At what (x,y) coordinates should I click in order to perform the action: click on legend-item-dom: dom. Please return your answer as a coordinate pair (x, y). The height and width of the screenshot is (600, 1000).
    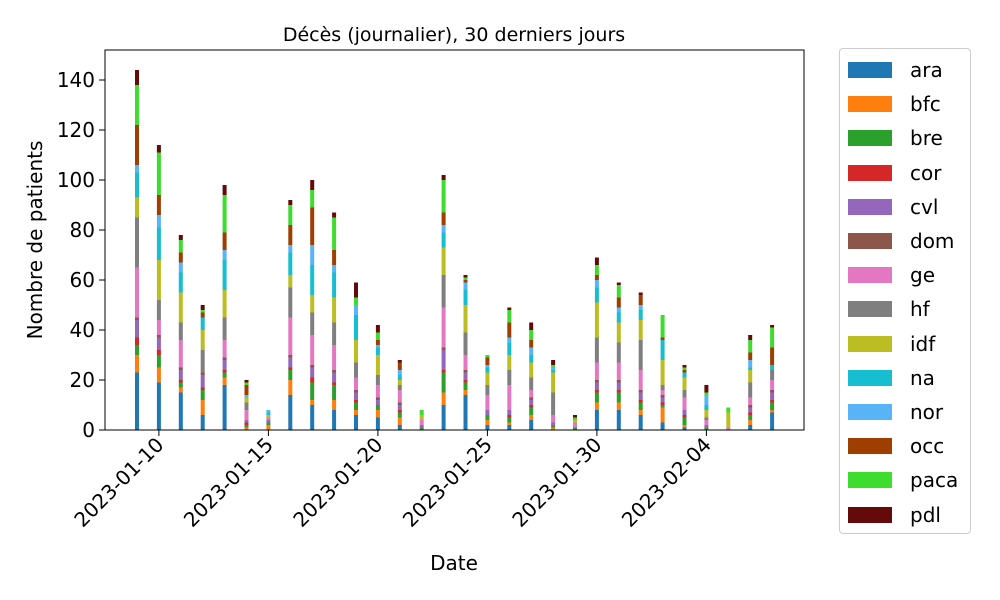
    Looking at the image, I should click on (901, 241).